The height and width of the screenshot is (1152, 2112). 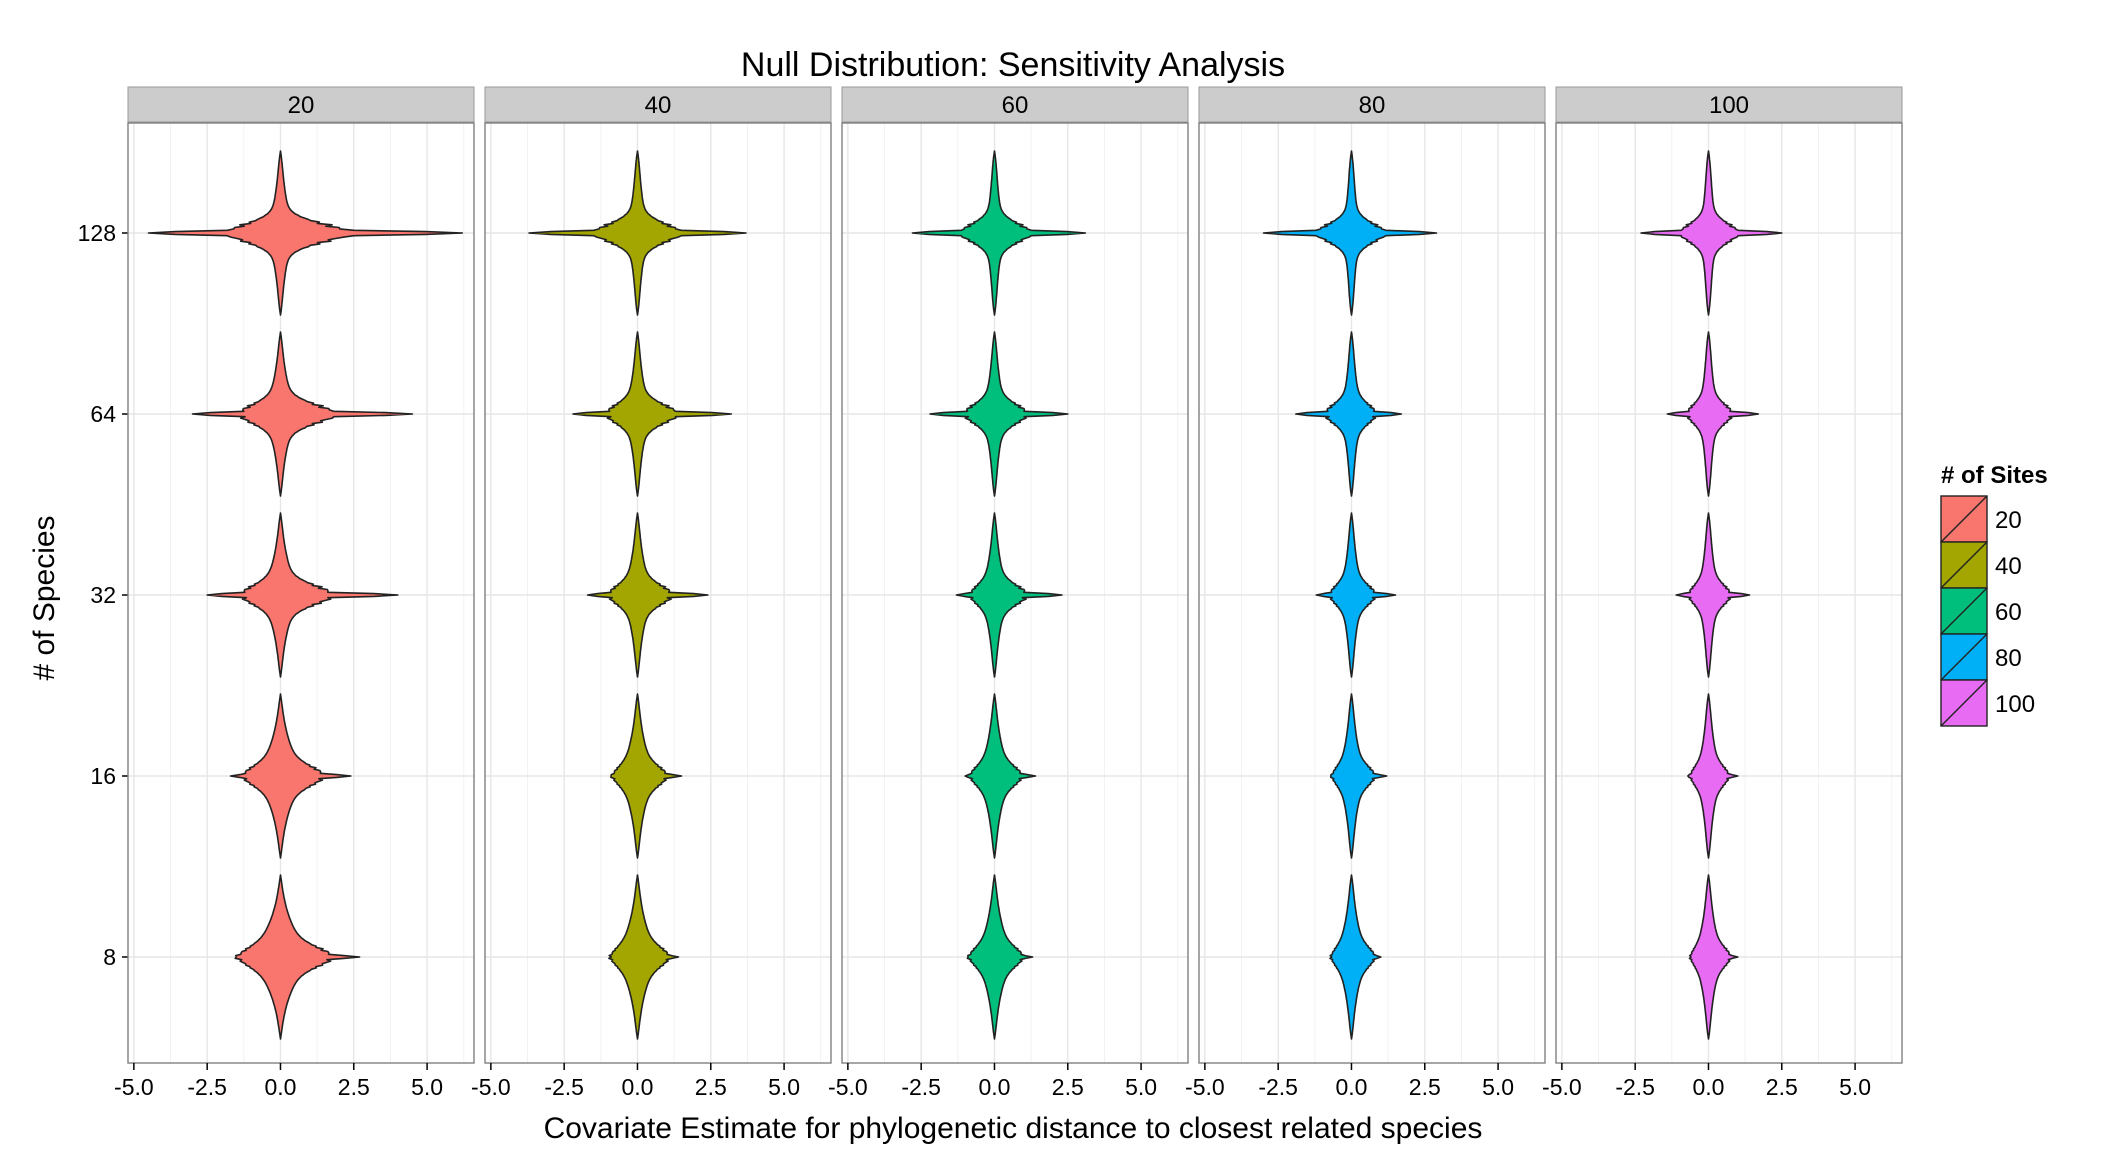 I want to click on facet-strip-label: 20, so click(x=301, y=105).